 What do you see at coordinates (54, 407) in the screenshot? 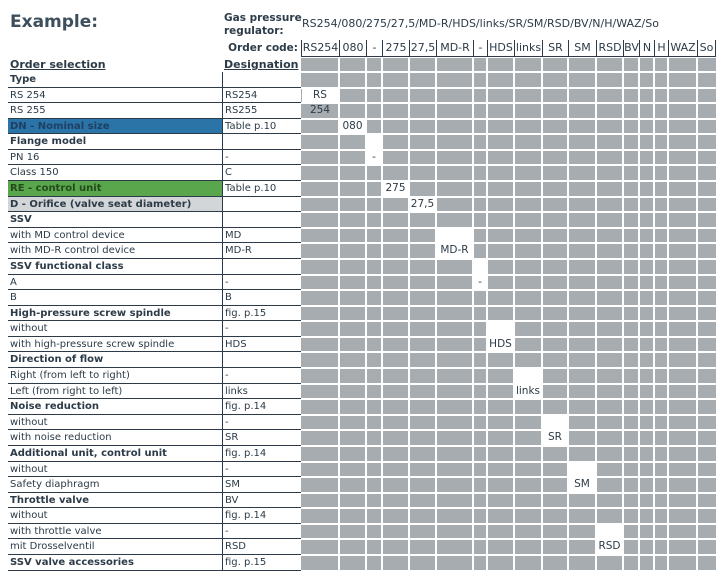
I see `row-label: Noise reduction` at bounding box center [54, 407].